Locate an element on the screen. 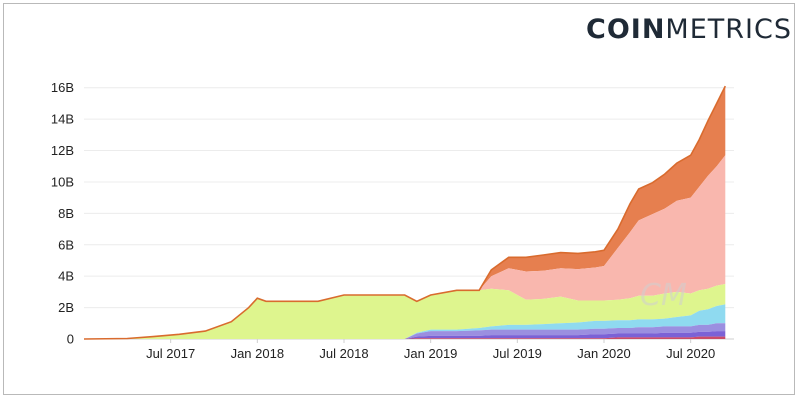 The image size is (800, 400). area-series-e is located at coordinates (405, 331).